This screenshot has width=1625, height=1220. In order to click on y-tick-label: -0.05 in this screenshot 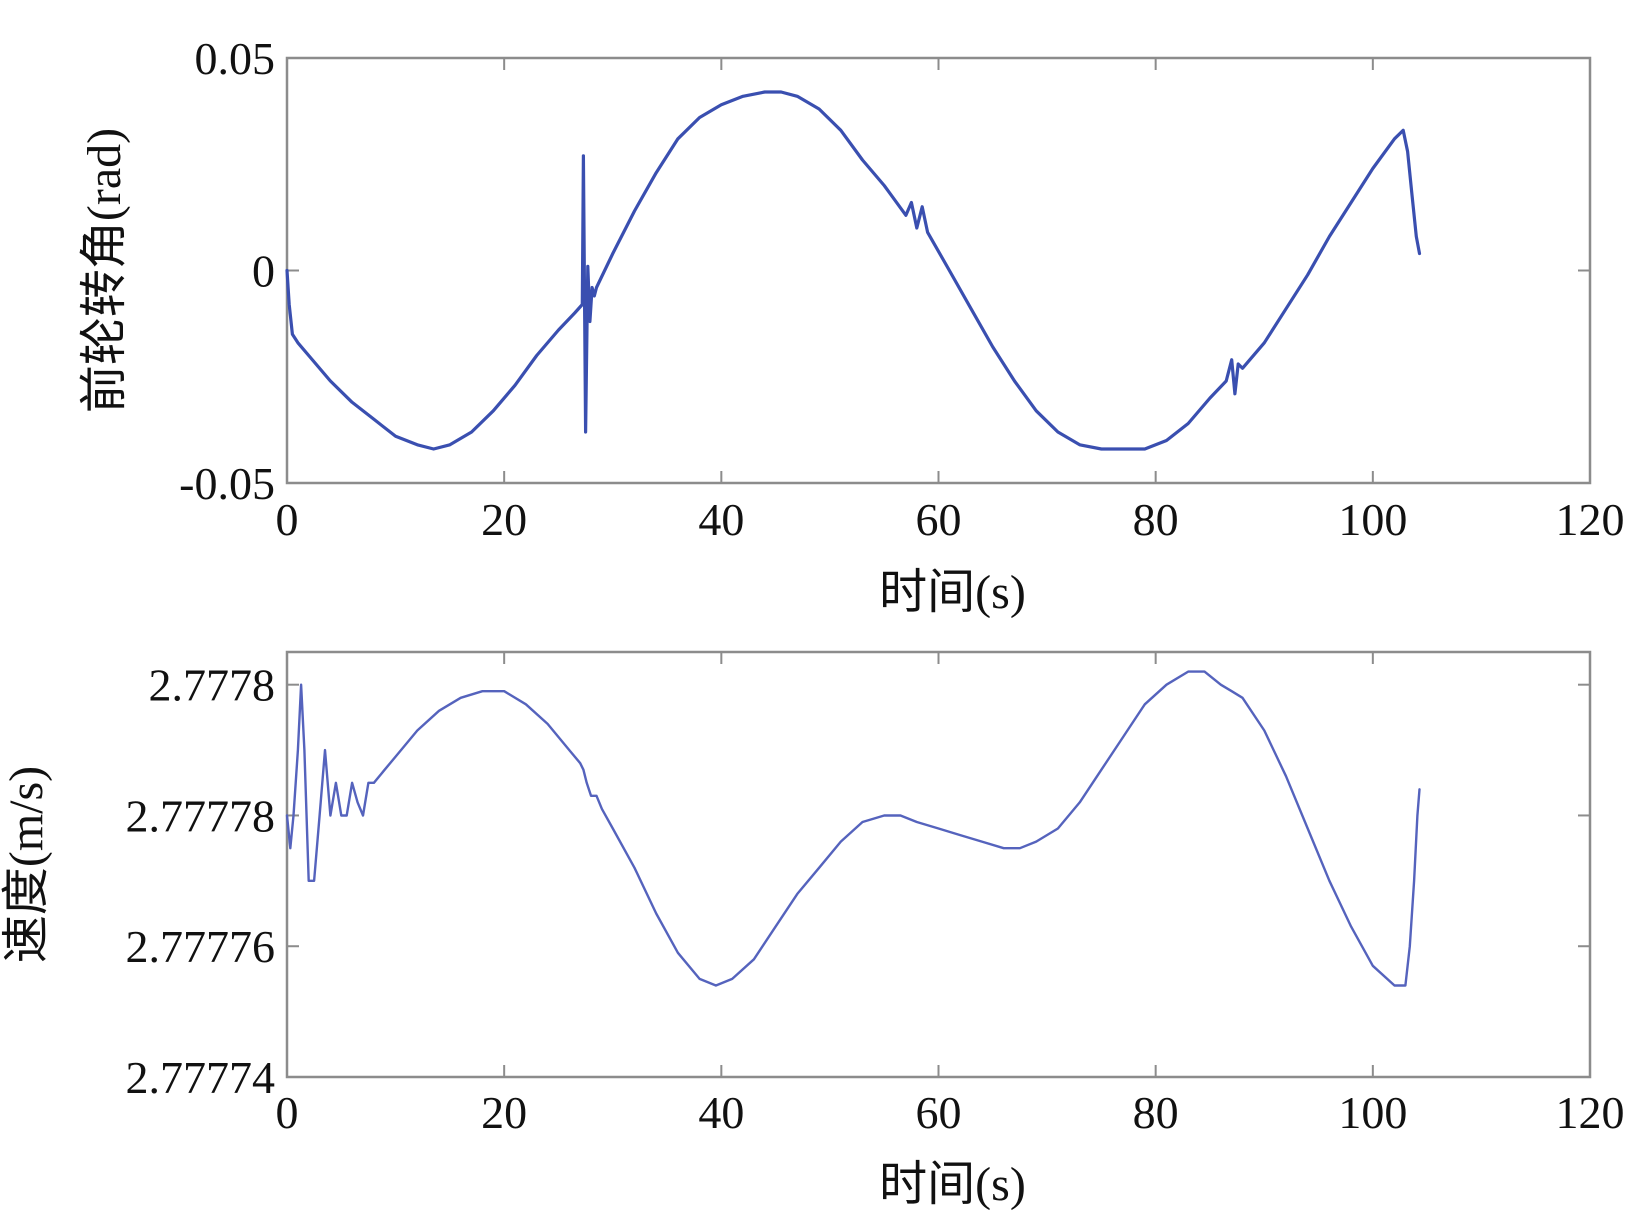, I will do `click(227, 483)`.